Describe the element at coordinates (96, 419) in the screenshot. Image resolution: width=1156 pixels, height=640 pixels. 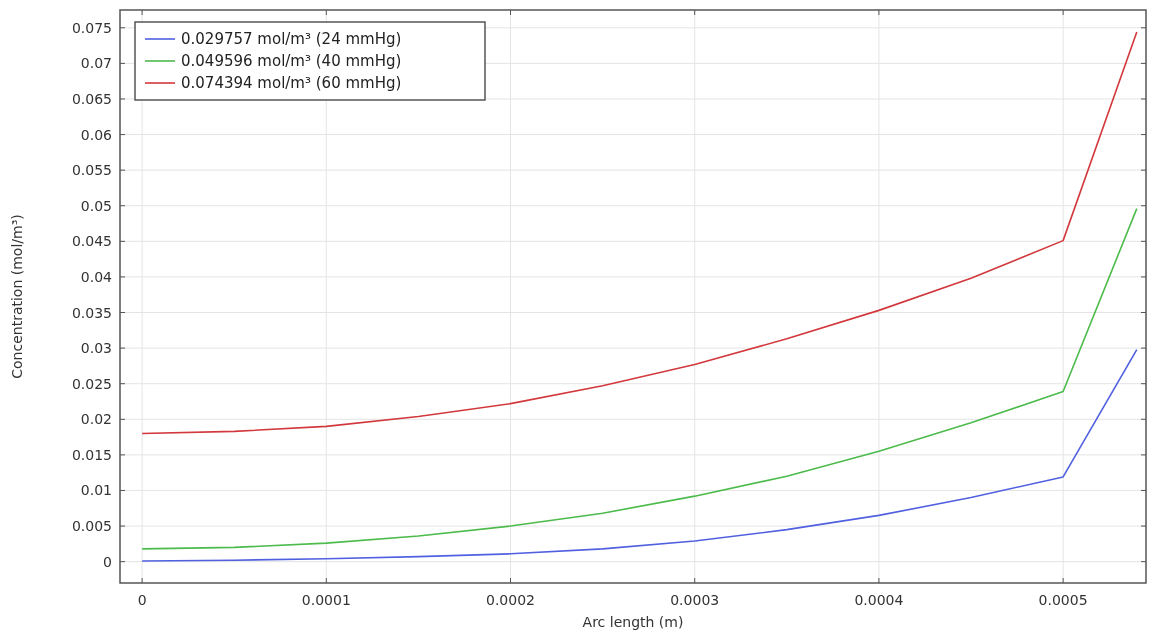
I see `y-tick-label: 0.02` at that location.